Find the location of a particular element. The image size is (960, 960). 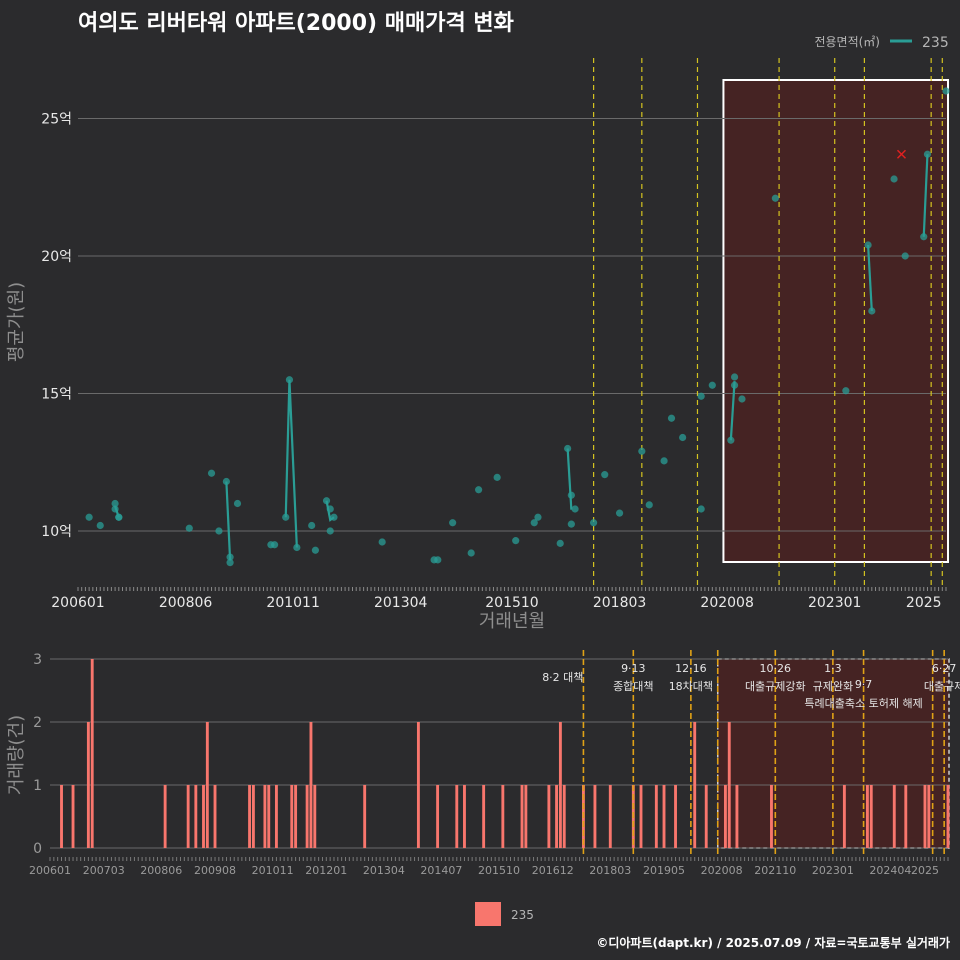

policy-annotation-label: 9·13 is located at coordinates (633, 668).